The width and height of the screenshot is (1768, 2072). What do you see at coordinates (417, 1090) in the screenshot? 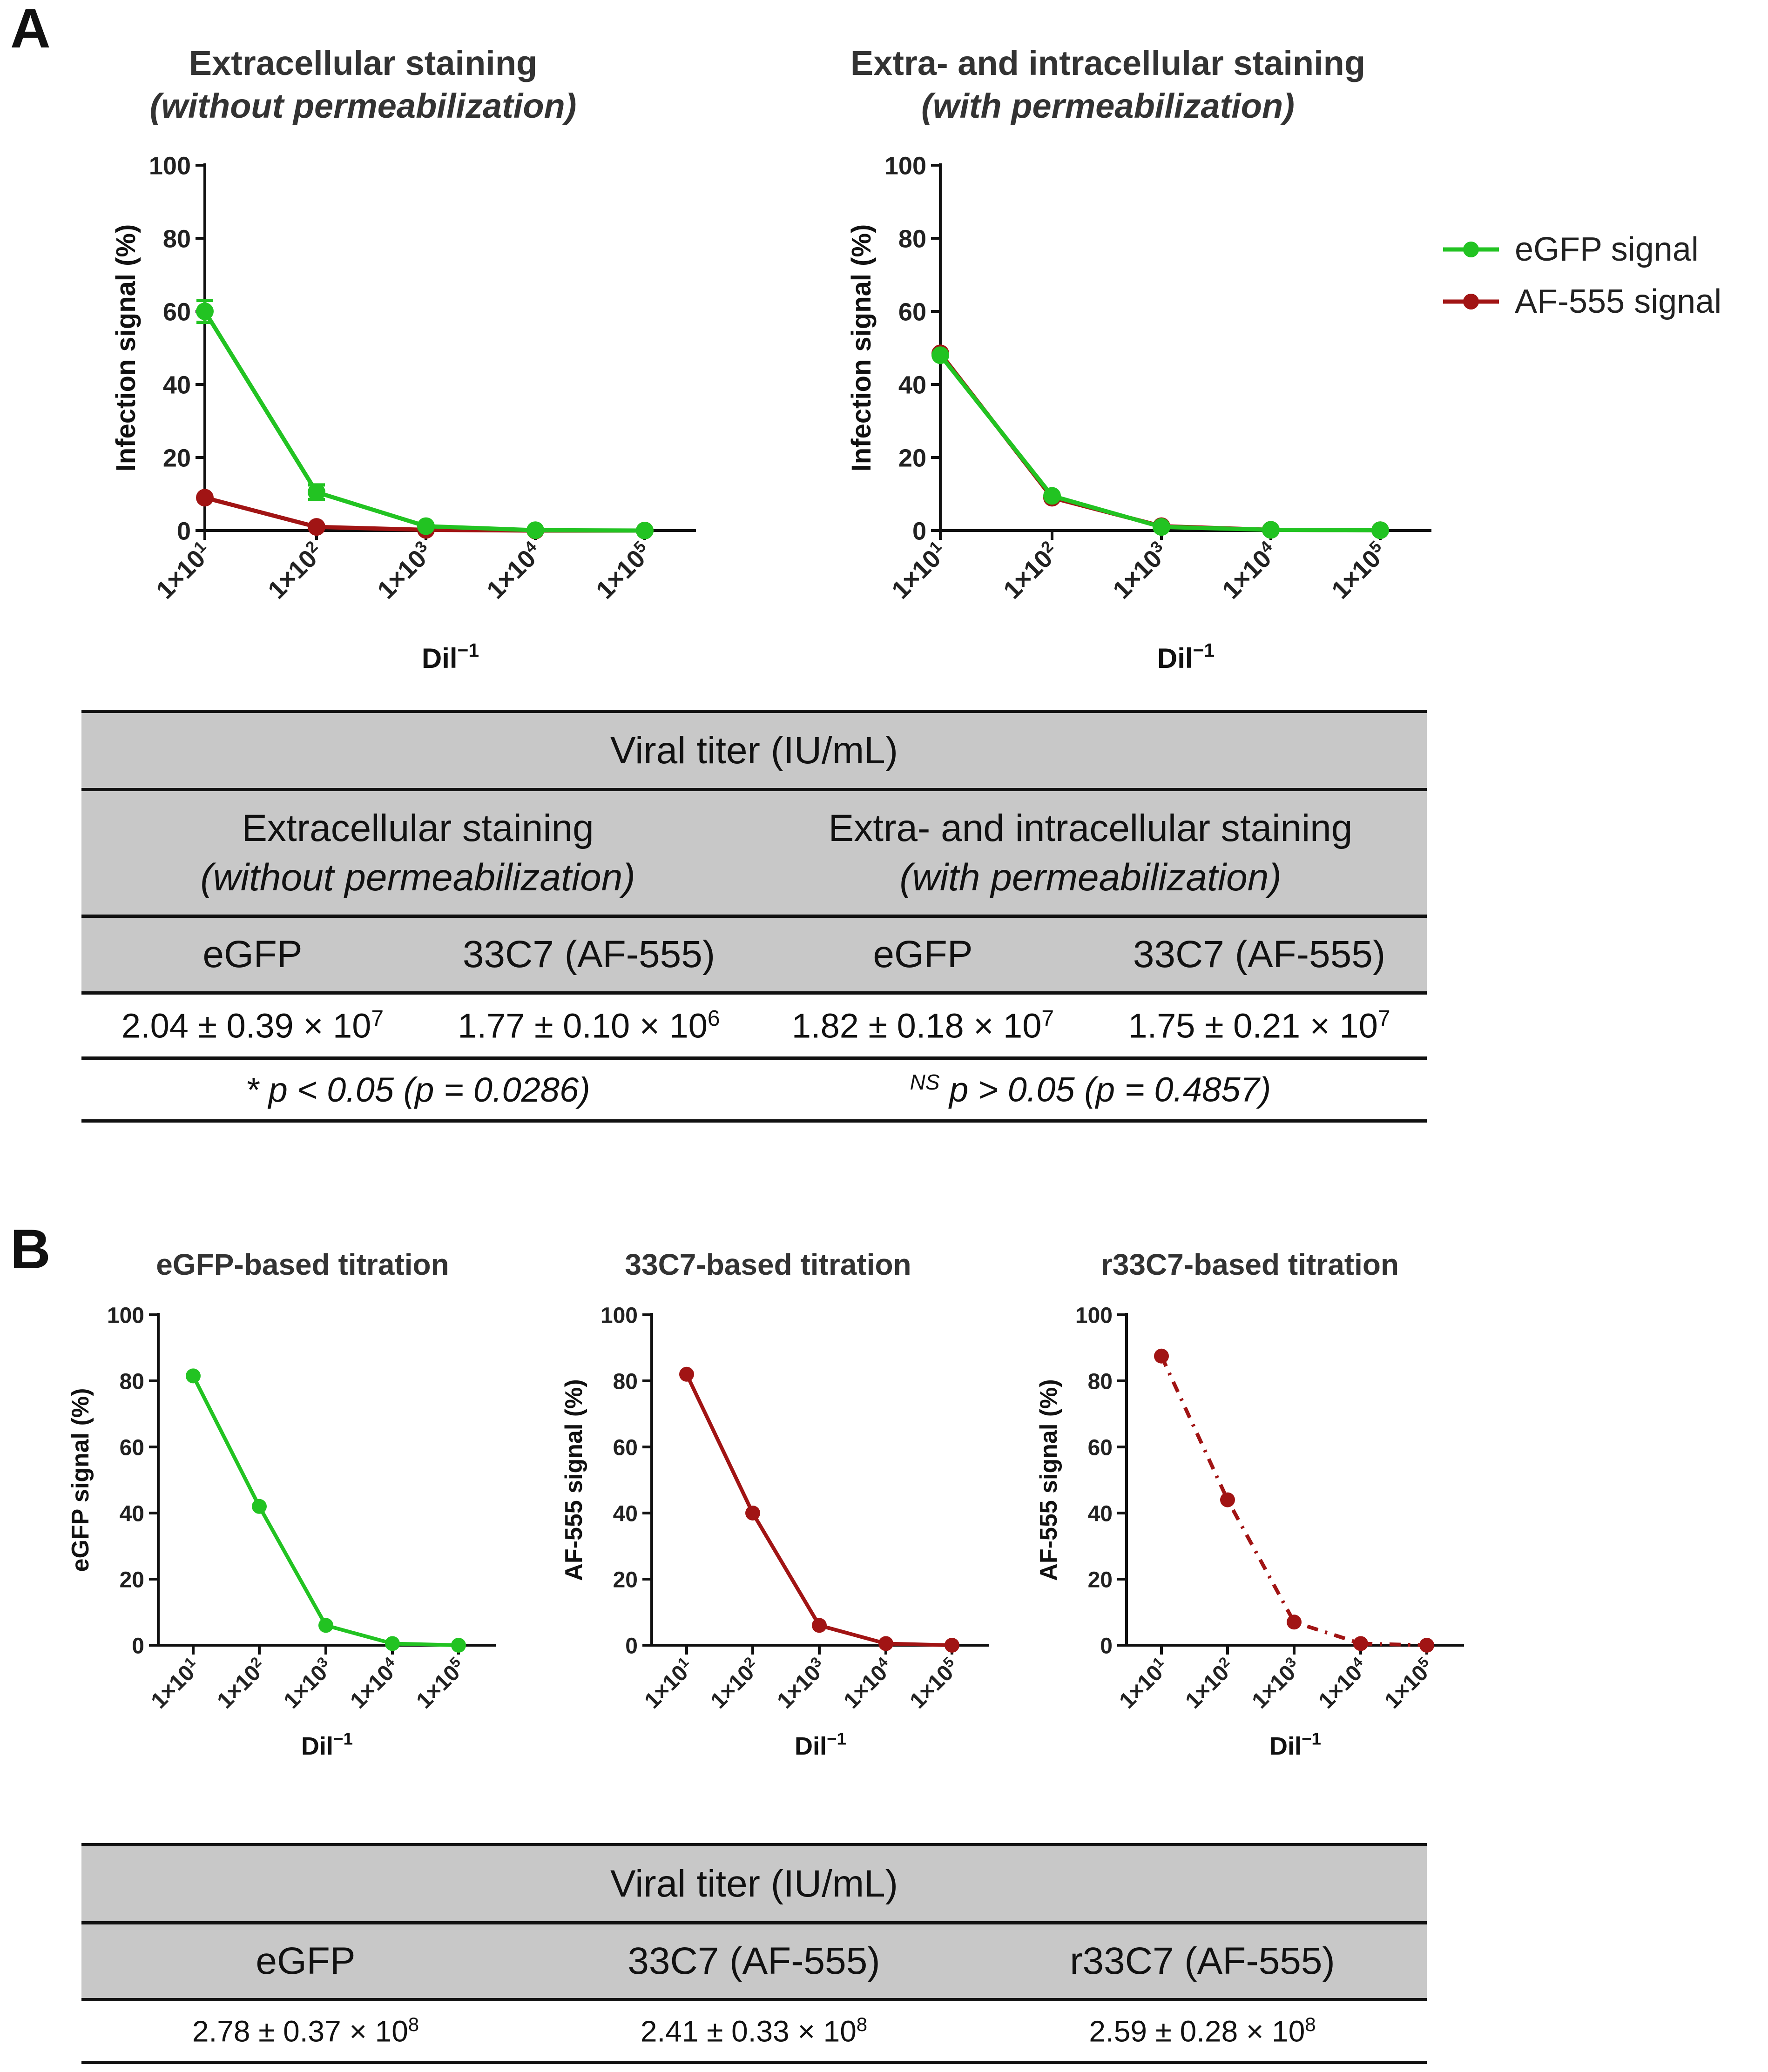
I see `stat-extracellular: * p < 0.05 (p = 0.0286)` at bounding box center [417, 1090].